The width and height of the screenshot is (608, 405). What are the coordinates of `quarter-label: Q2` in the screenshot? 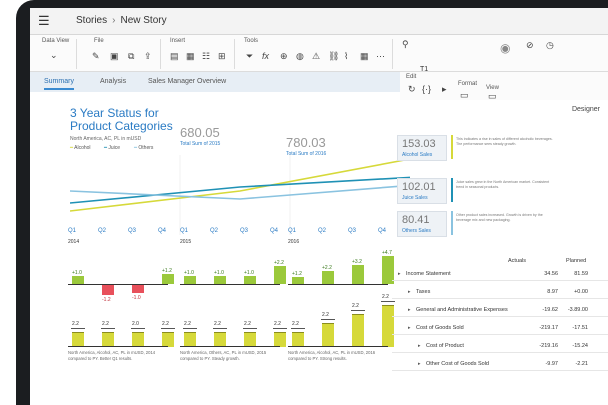 It's located at (102, 231).